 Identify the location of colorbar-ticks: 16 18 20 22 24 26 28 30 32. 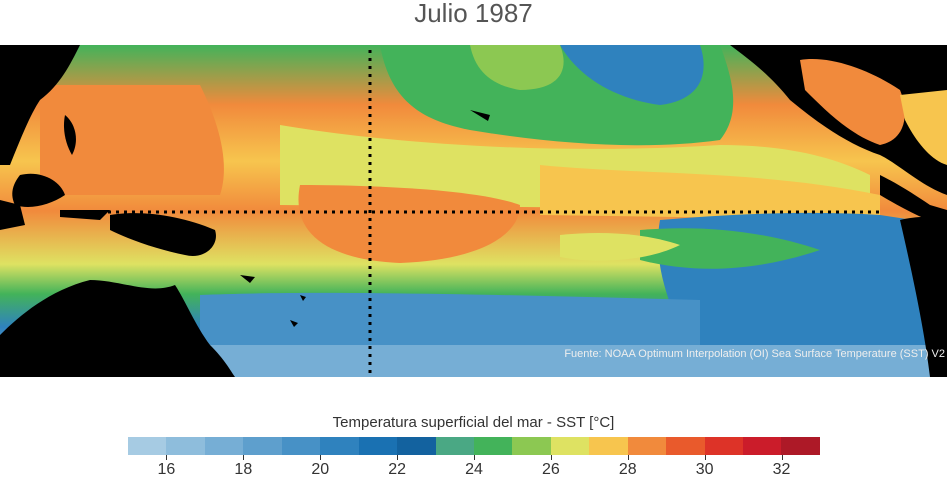
(474, 467).